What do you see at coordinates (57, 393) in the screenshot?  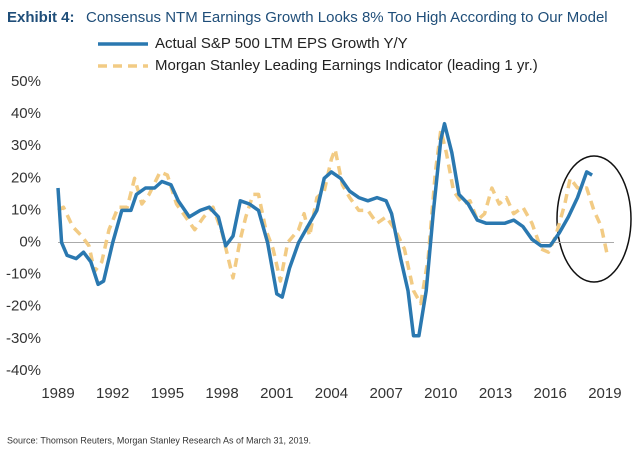 I see `x-tick-label: 1989` at bounding box center [57, 393].